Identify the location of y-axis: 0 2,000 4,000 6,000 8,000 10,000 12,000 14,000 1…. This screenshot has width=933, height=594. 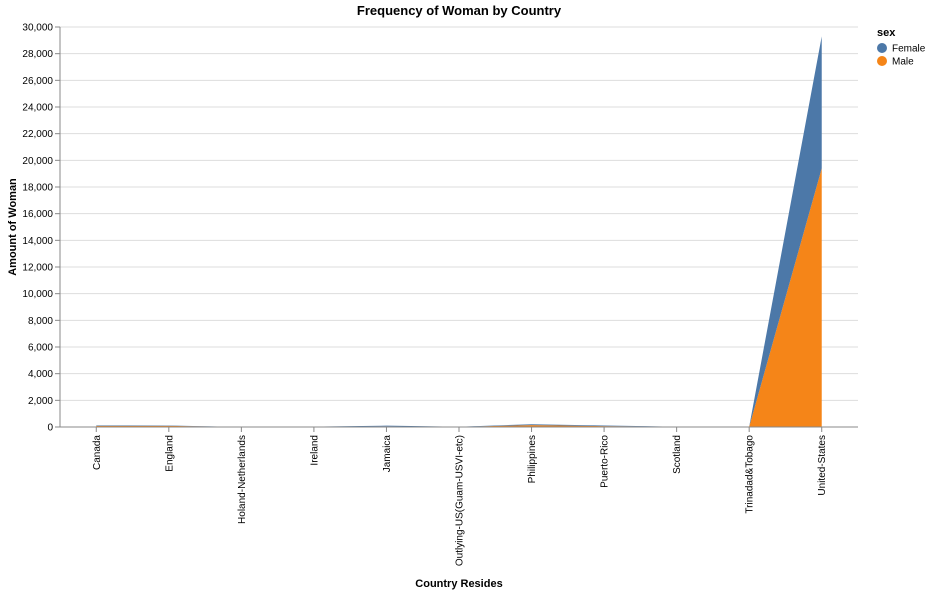
(41, 228).